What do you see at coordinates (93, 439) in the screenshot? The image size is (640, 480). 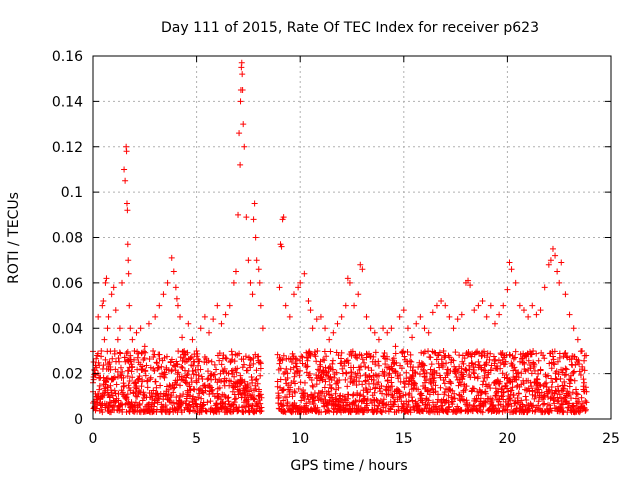 I see `x-tick-label: 0` at bounding box center [93, 439].